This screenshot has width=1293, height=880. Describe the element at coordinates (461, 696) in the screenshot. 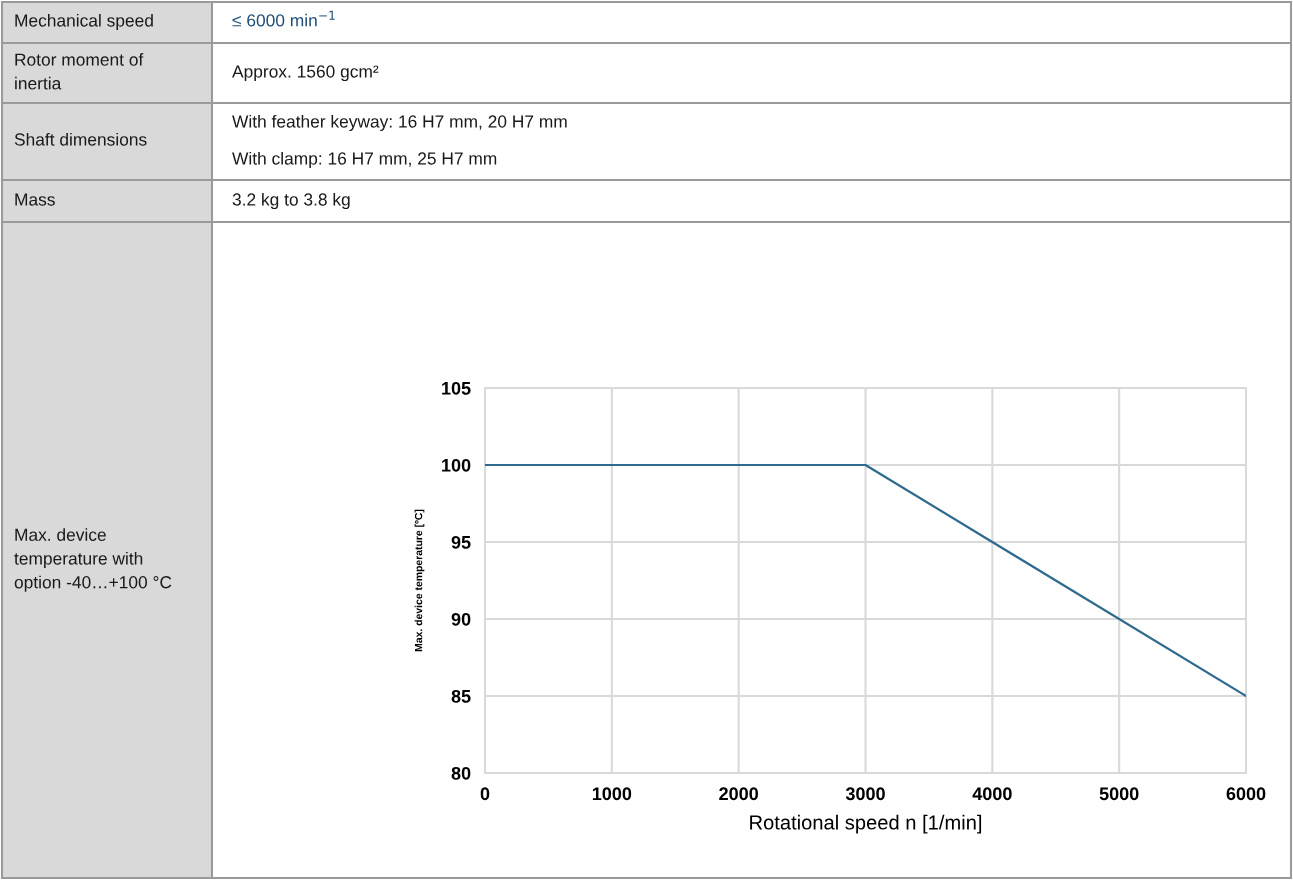

I see `y-tick-label: 85` at that location.